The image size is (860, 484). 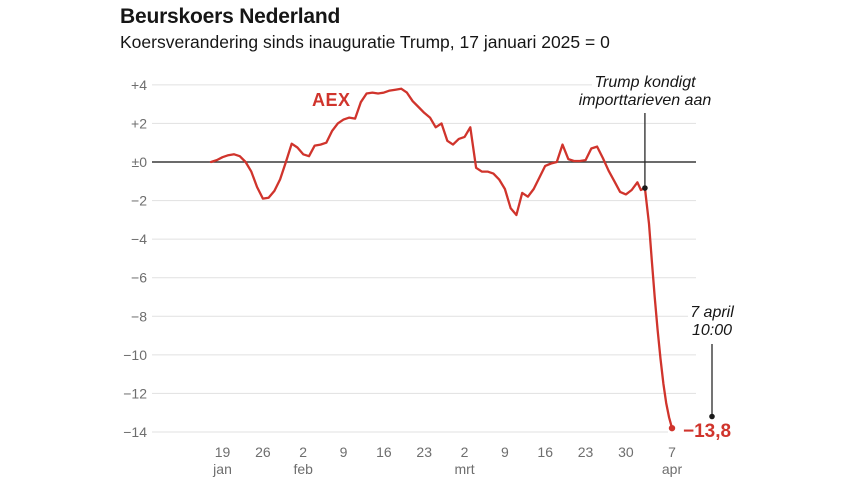 I want to click on annotation-tariffs: Trump kondigt importtarieven aan, so click(x=645, y=92).